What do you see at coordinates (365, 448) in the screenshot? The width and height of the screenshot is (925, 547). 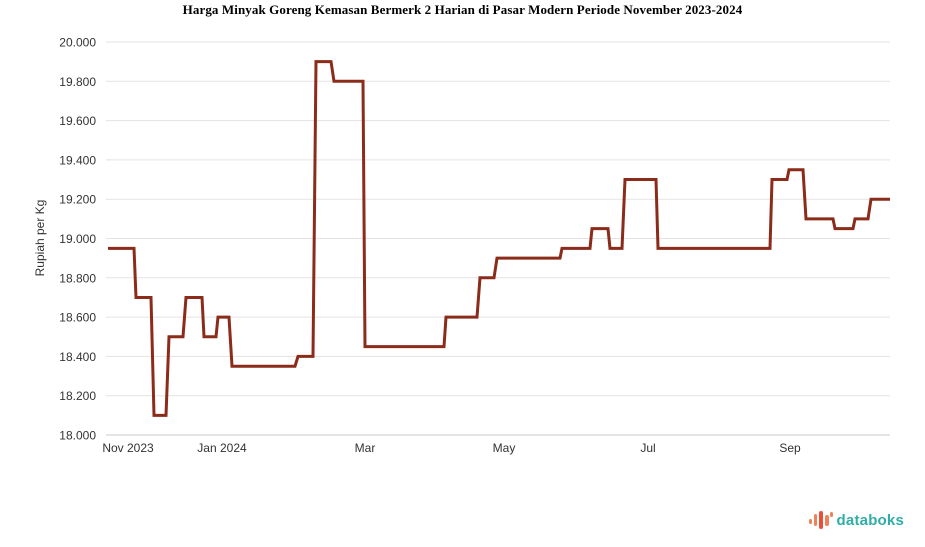 I see `x-tick-label: Mar` at bounding box center [365, 448].